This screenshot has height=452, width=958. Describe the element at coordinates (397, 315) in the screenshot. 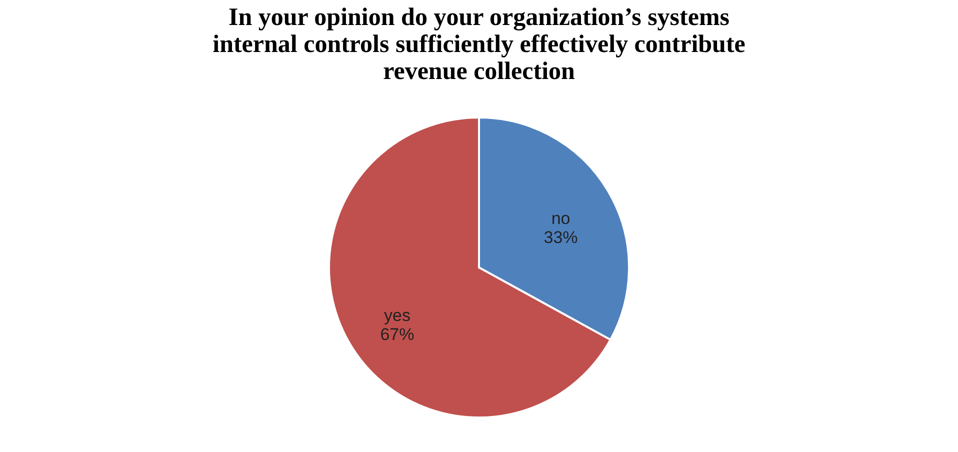

I see `slice-label: yes` at that location.